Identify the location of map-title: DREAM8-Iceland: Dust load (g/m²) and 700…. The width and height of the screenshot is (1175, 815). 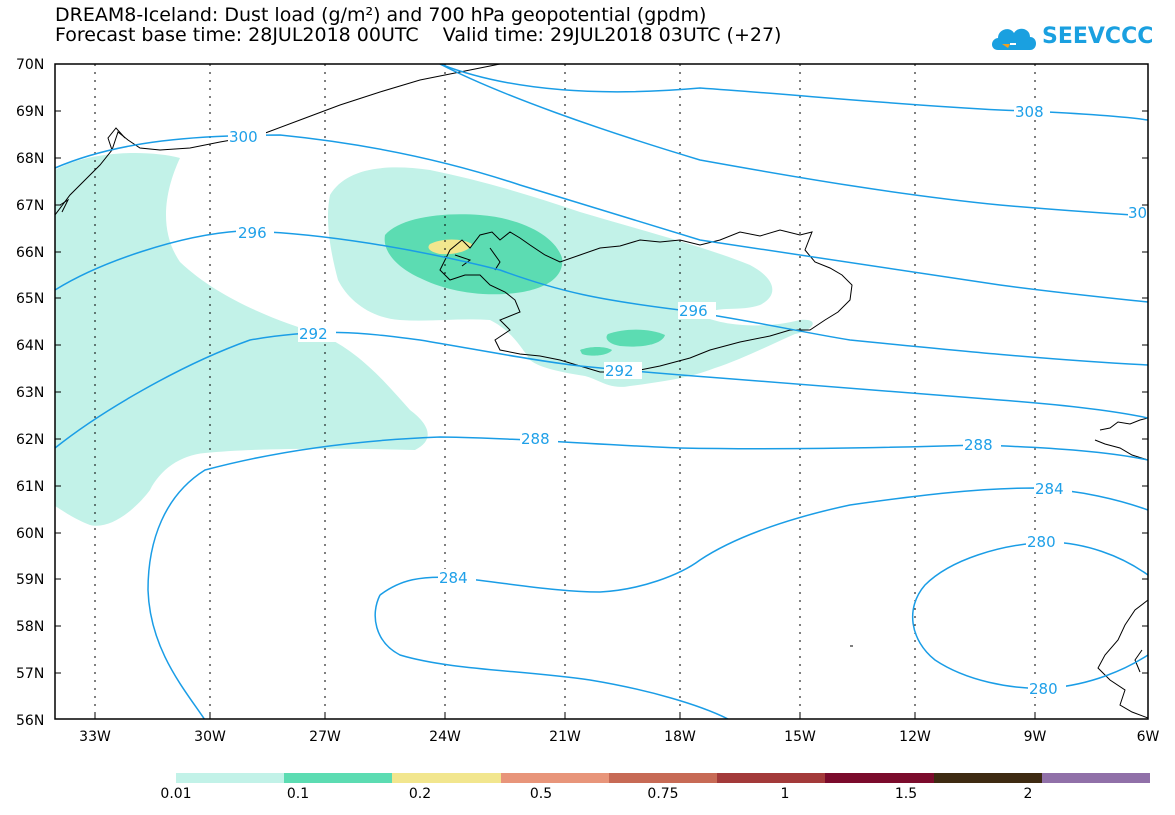
(381, 15).